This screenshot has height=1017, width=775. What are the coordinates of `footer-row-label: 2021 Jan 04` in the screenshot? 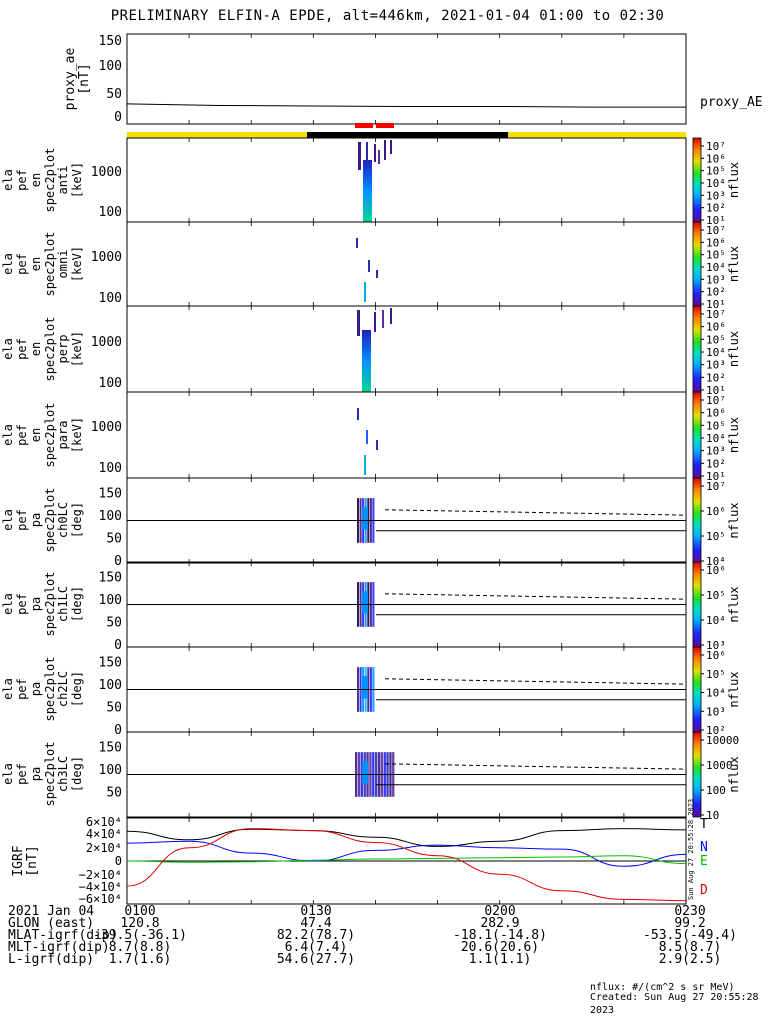 It's located at (51, 911).